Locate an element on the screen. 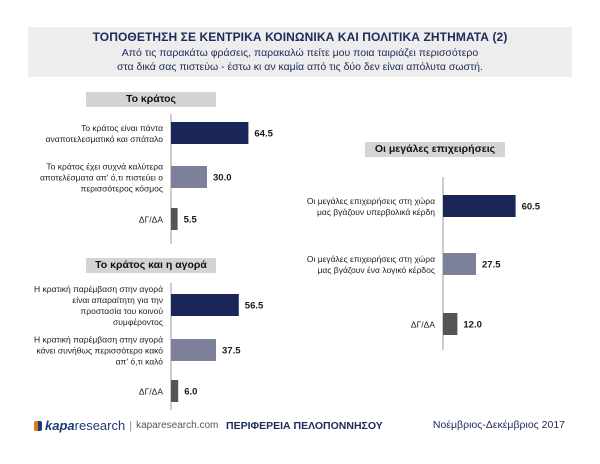  brand-kapa: kapa is located at coordinates (60, 425).